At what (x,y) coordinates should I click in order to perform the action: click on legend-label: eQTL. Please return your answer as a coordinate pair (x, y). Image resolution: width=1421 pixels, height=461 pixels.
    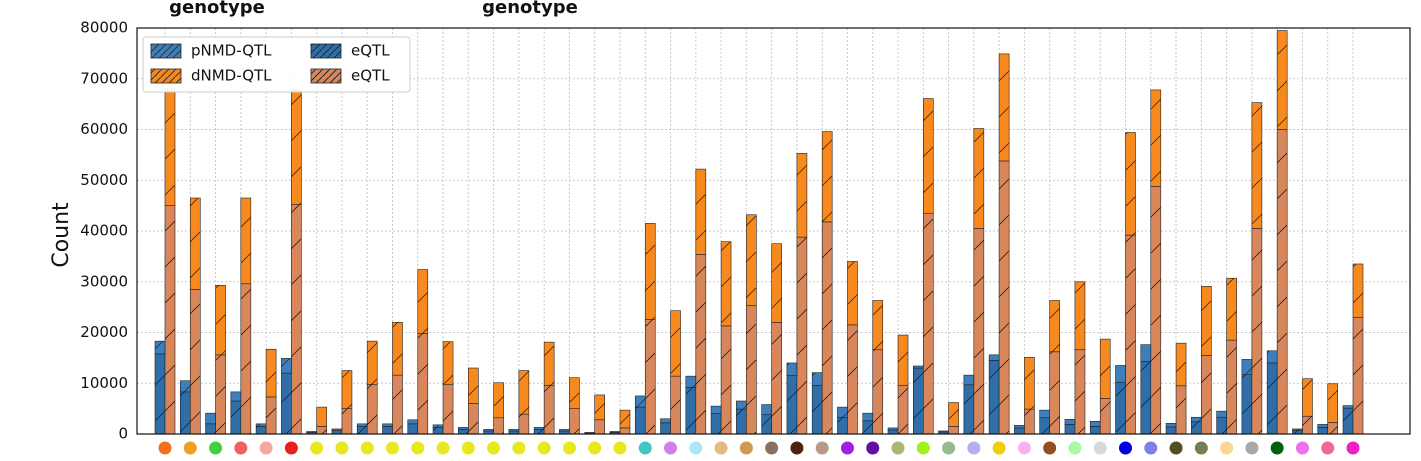
    Looking at the image, I should click on (370, 76).